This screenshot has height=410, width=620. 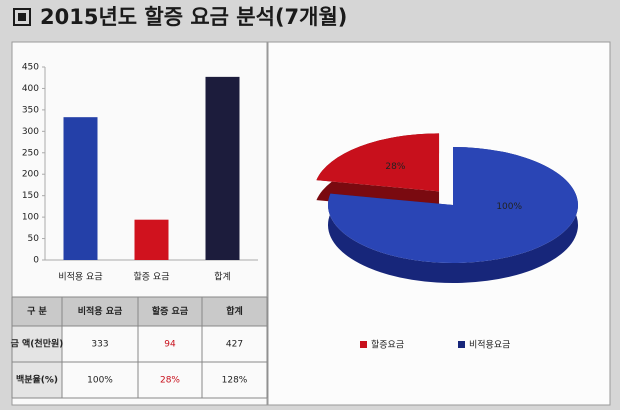 I want to click on x-tick-label: 합계, so click(x=222, y=277).